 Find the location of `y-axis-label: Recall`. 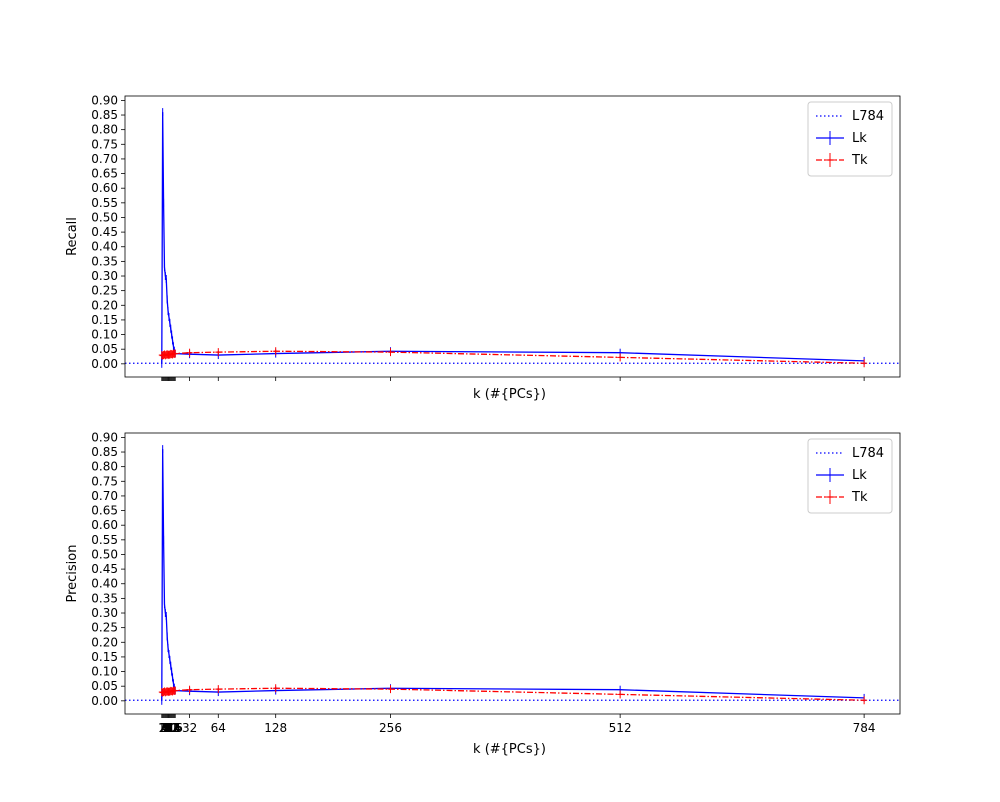

y-axis-label: Recall is located at coordinates (72, 236).